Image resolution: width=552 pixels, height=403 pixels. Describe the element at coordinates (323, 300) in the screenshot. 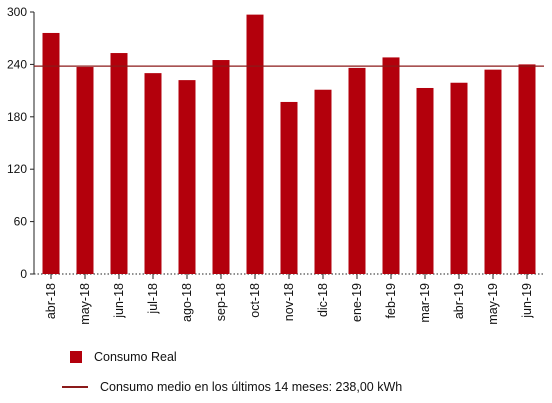

I see `x-tick-label: dic-18` at that location.